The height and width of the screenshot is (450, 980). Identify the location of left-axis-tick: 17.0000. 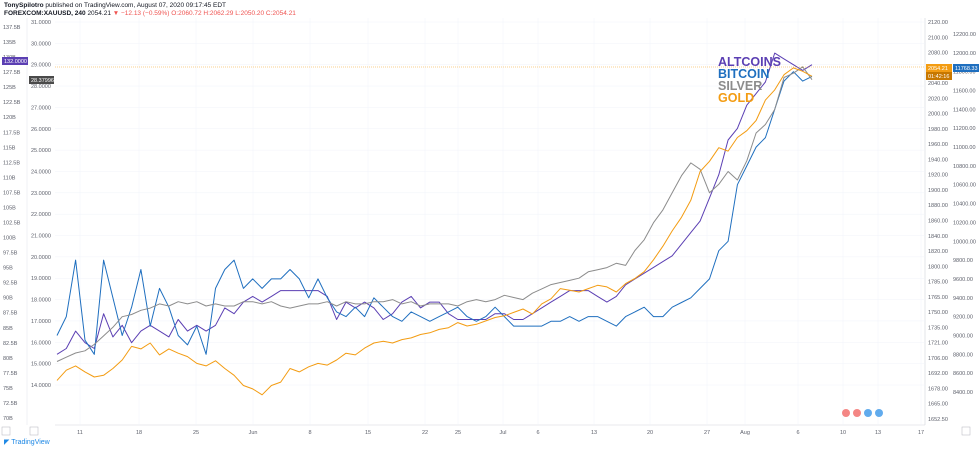
(41, 322).